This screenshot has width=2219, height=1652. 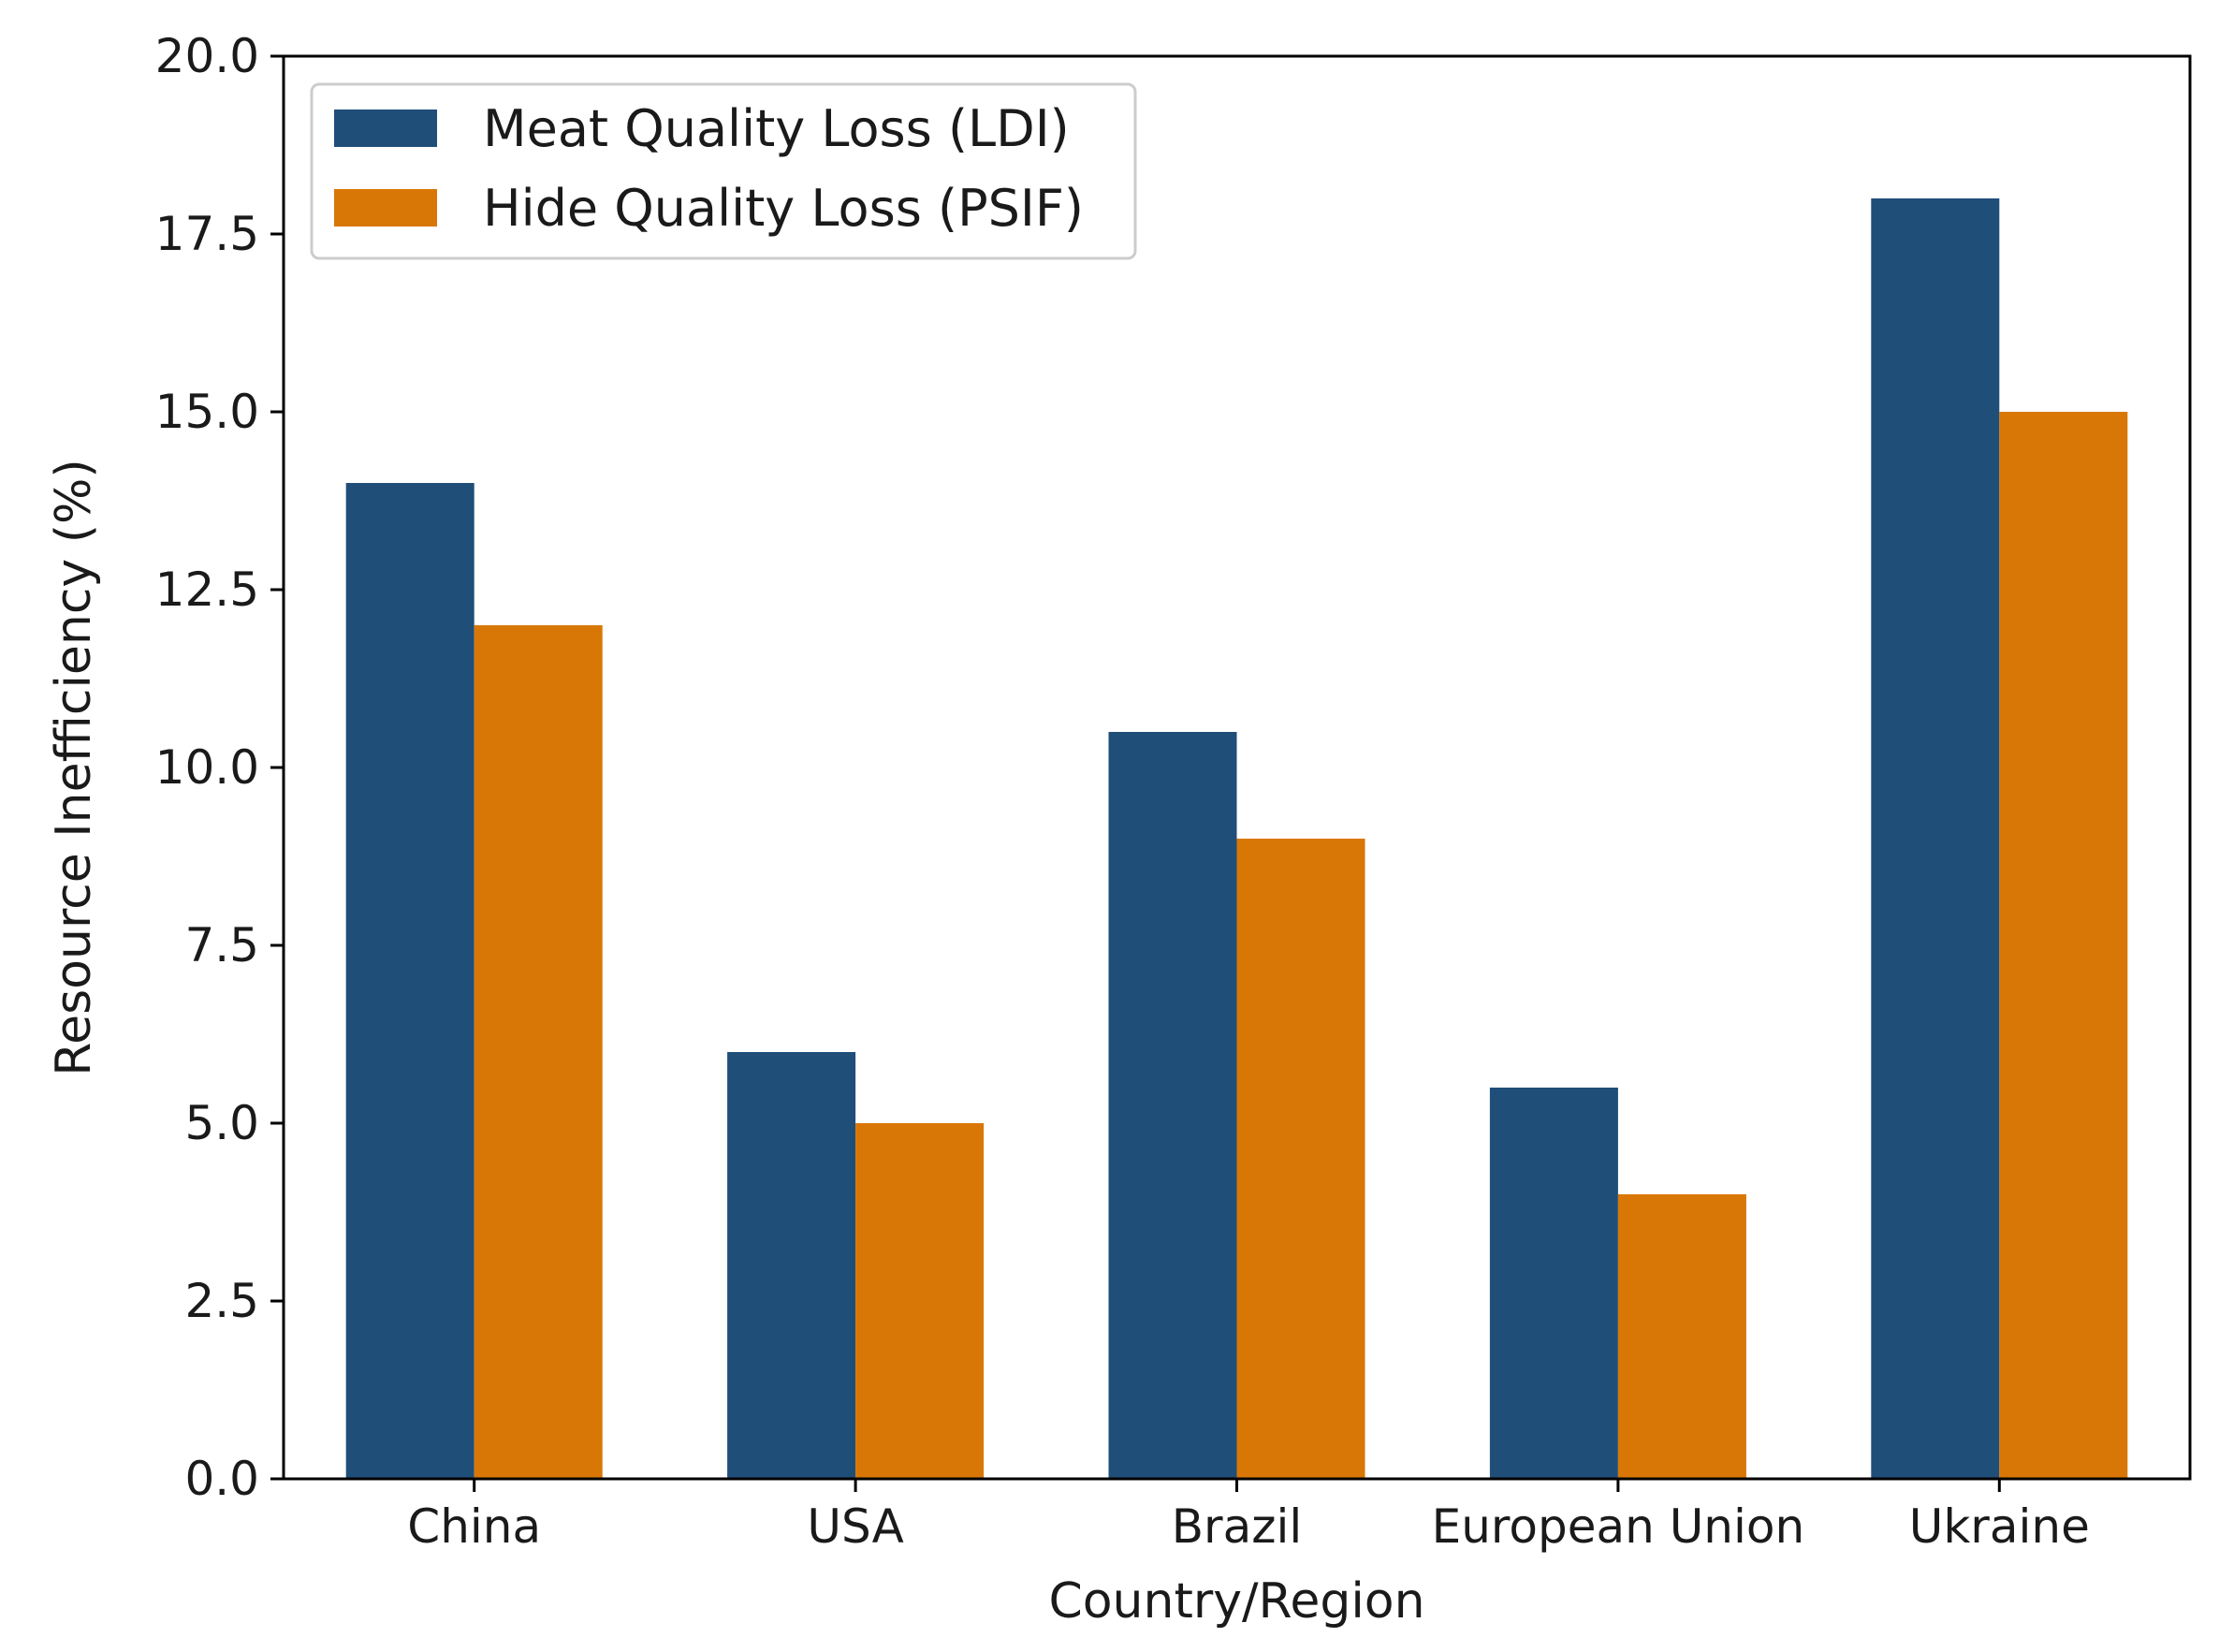 I want to click on bar-hide-quality-loss-psif-european-union, so click(x=1681, y=1336).